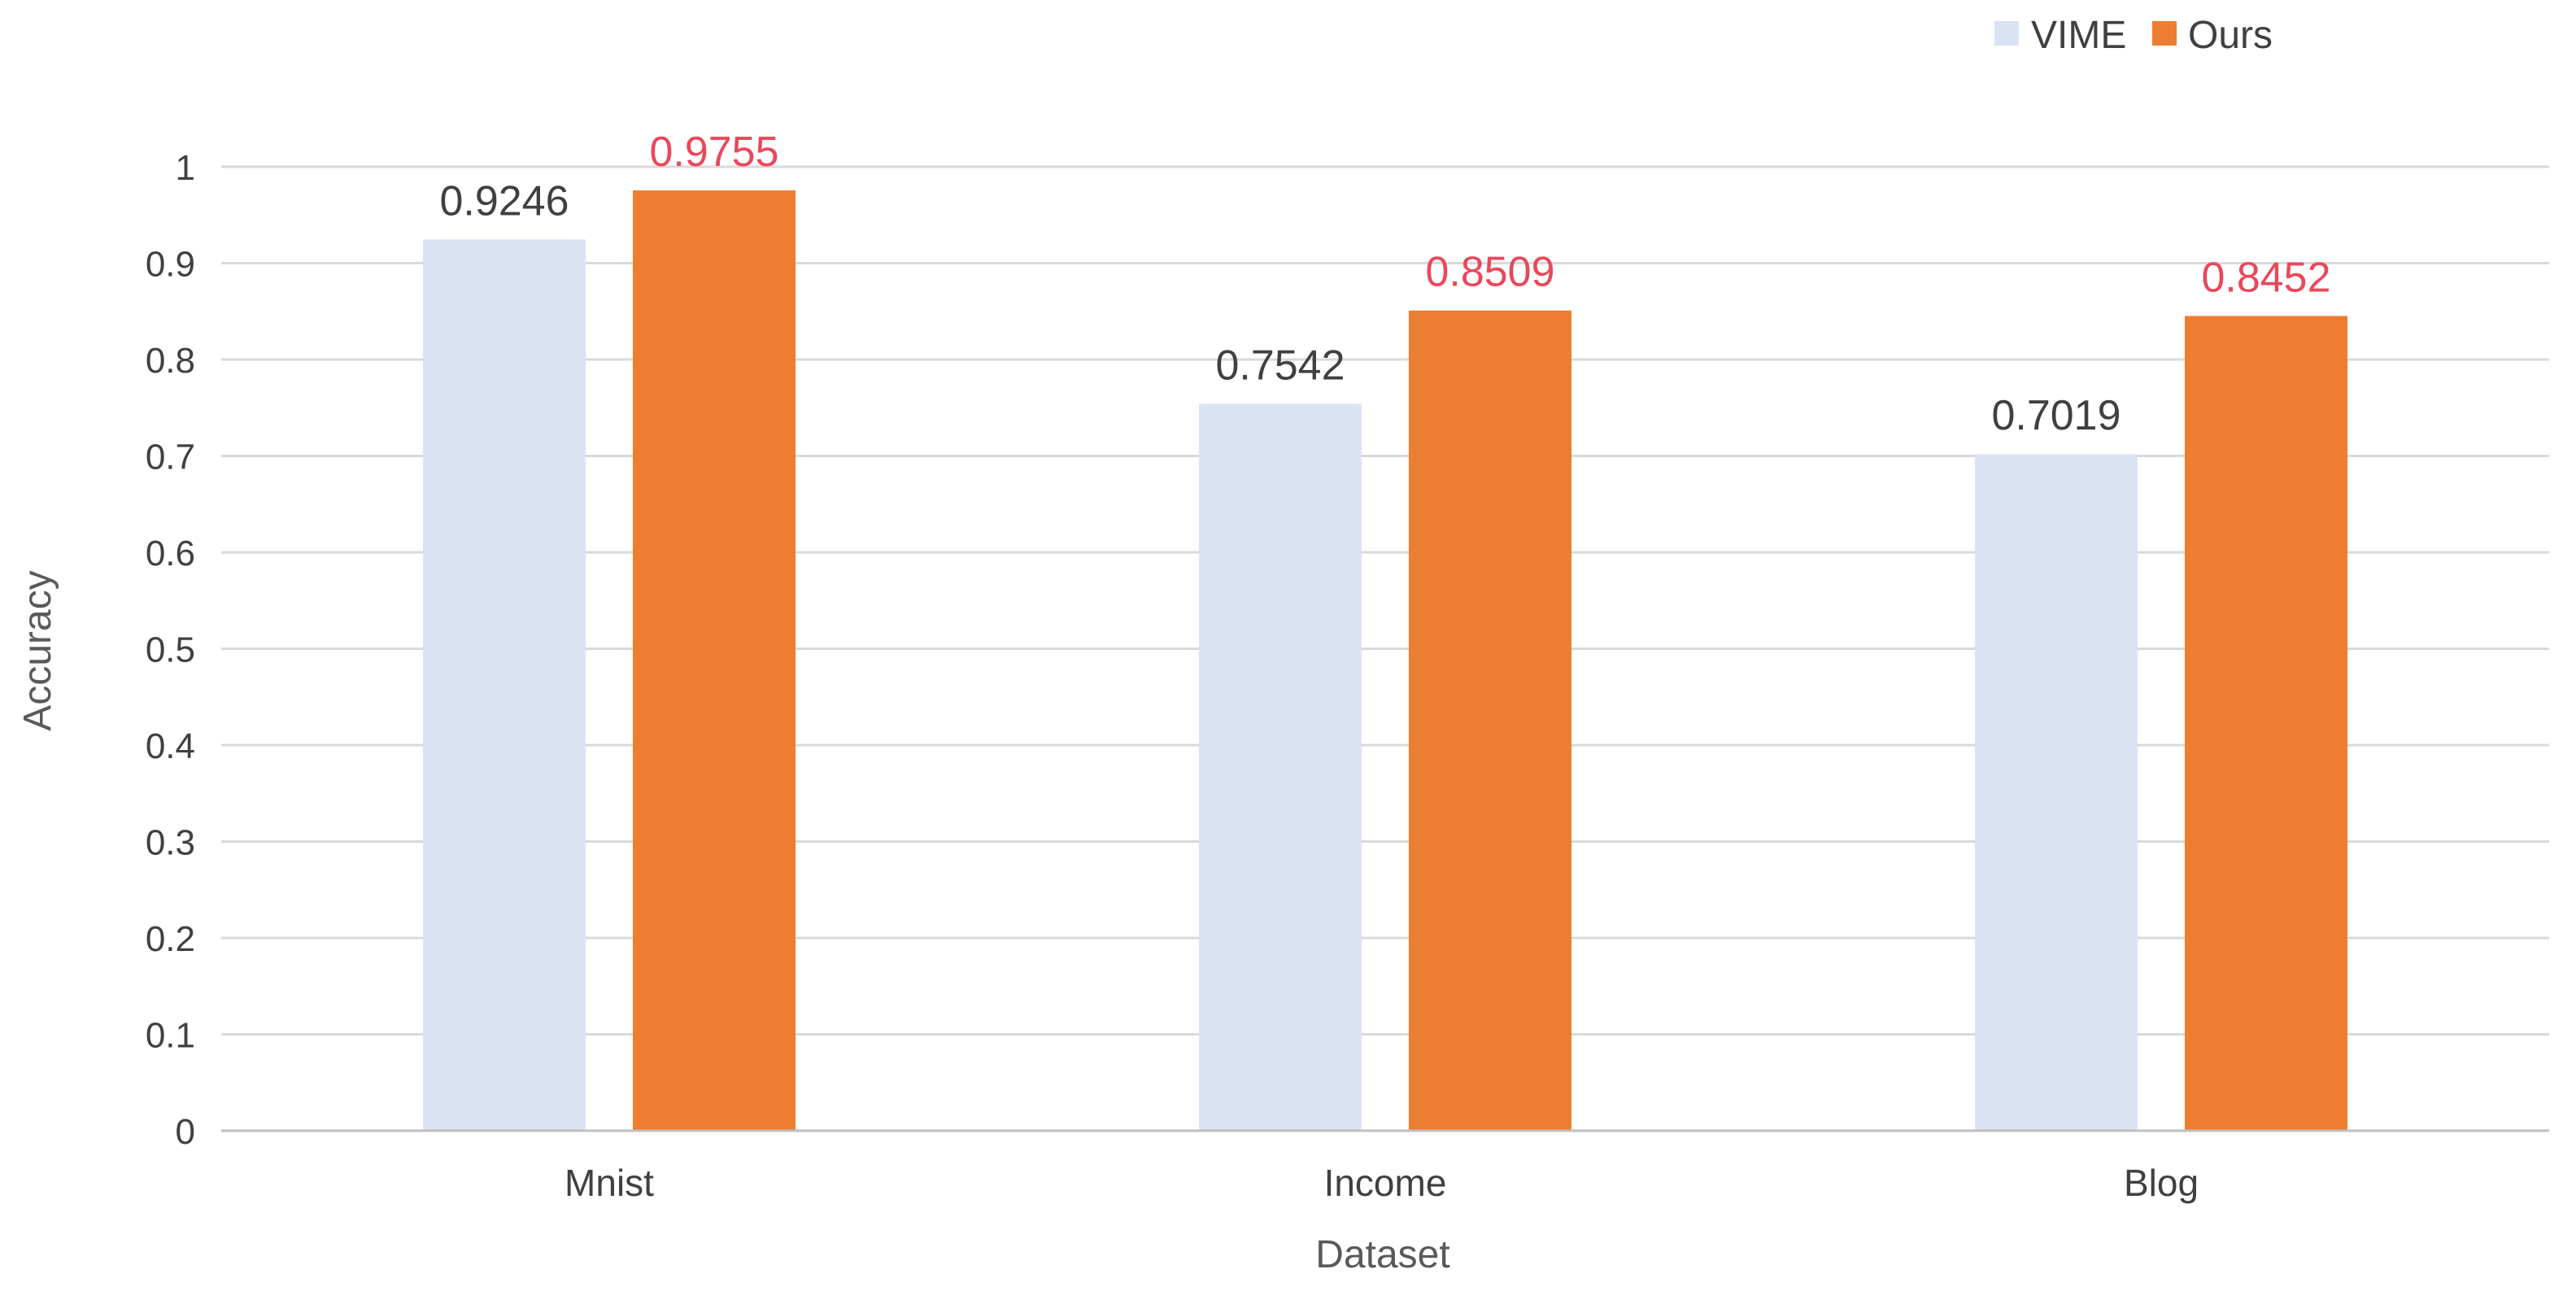 The height and width of the screenshot is (1304, 2576). Describe the element at coordinates (2161, 1183) in the screenshot. I see `x-category-label: Blog` at that location.